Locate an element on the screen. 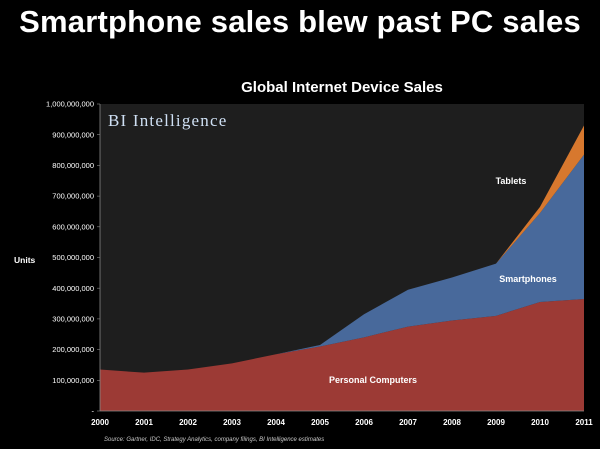 This screenshot has height=449, width=600. x-tick-label: 2006 is located at coordinates (364, 422).